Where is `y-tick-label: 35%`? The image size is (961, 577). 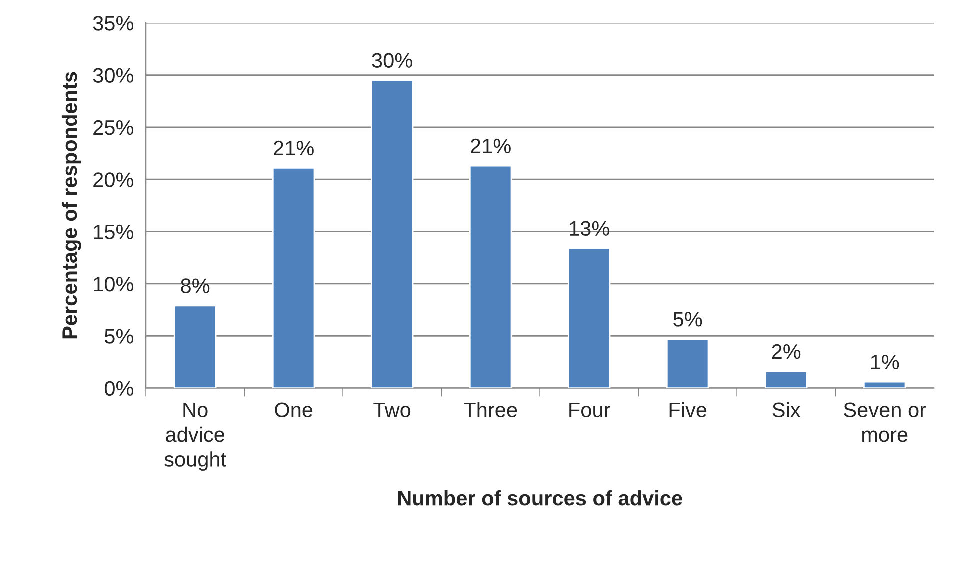 y-tick-label: 35% is located at coordinates (113, 23).